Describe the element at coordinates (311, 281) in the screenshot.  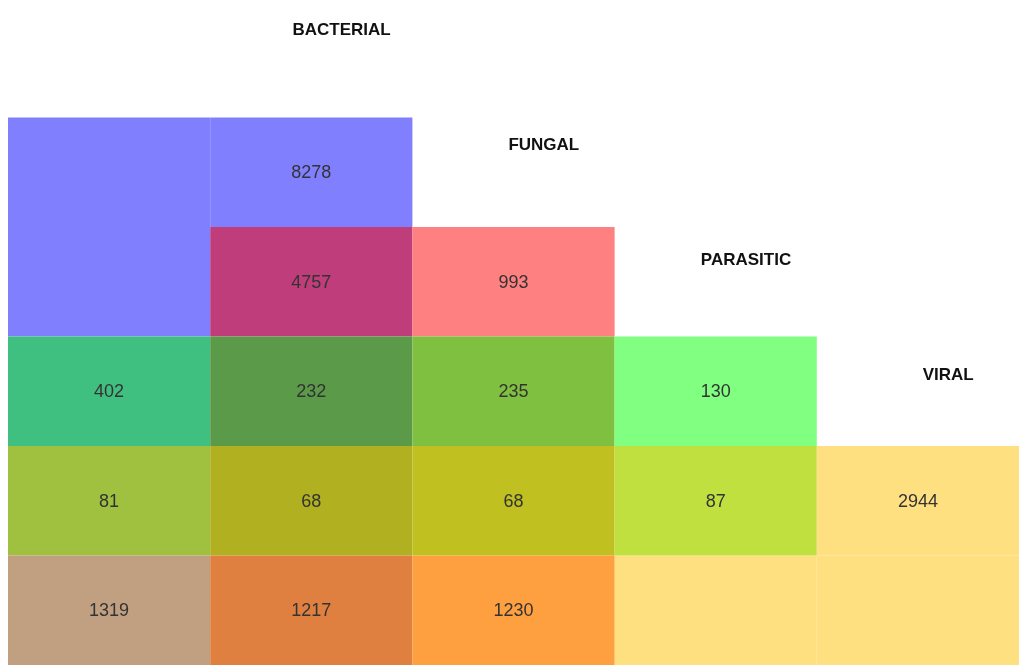
I see `data-label: 4757` at that location.